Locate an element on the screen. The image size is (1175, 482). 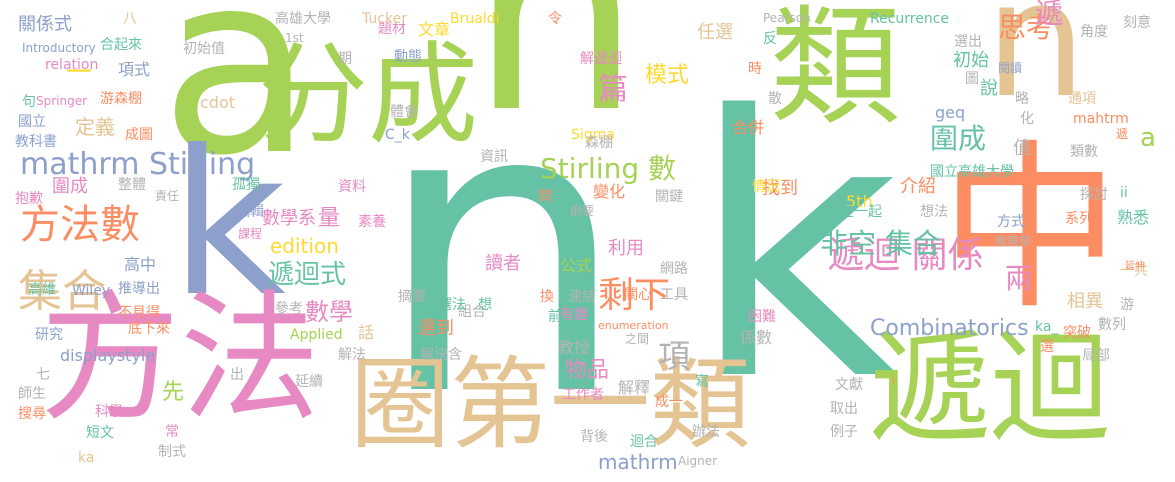
cloud-word: 資料 is located at coordinates (352, 187).